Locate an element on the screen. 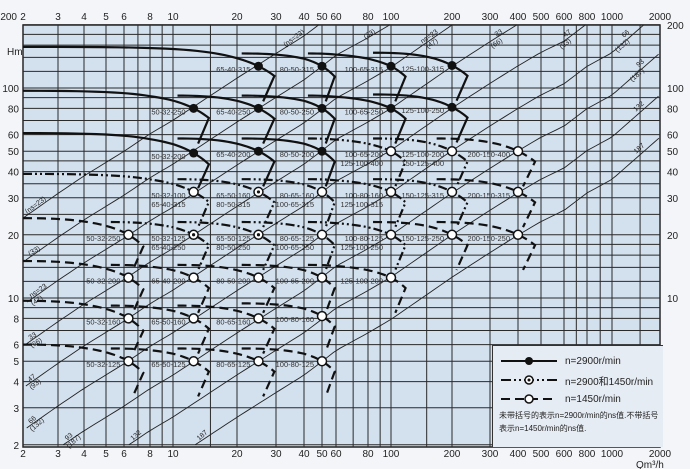  x-tick-label-top: 80 is located at coordinates (368, 17).